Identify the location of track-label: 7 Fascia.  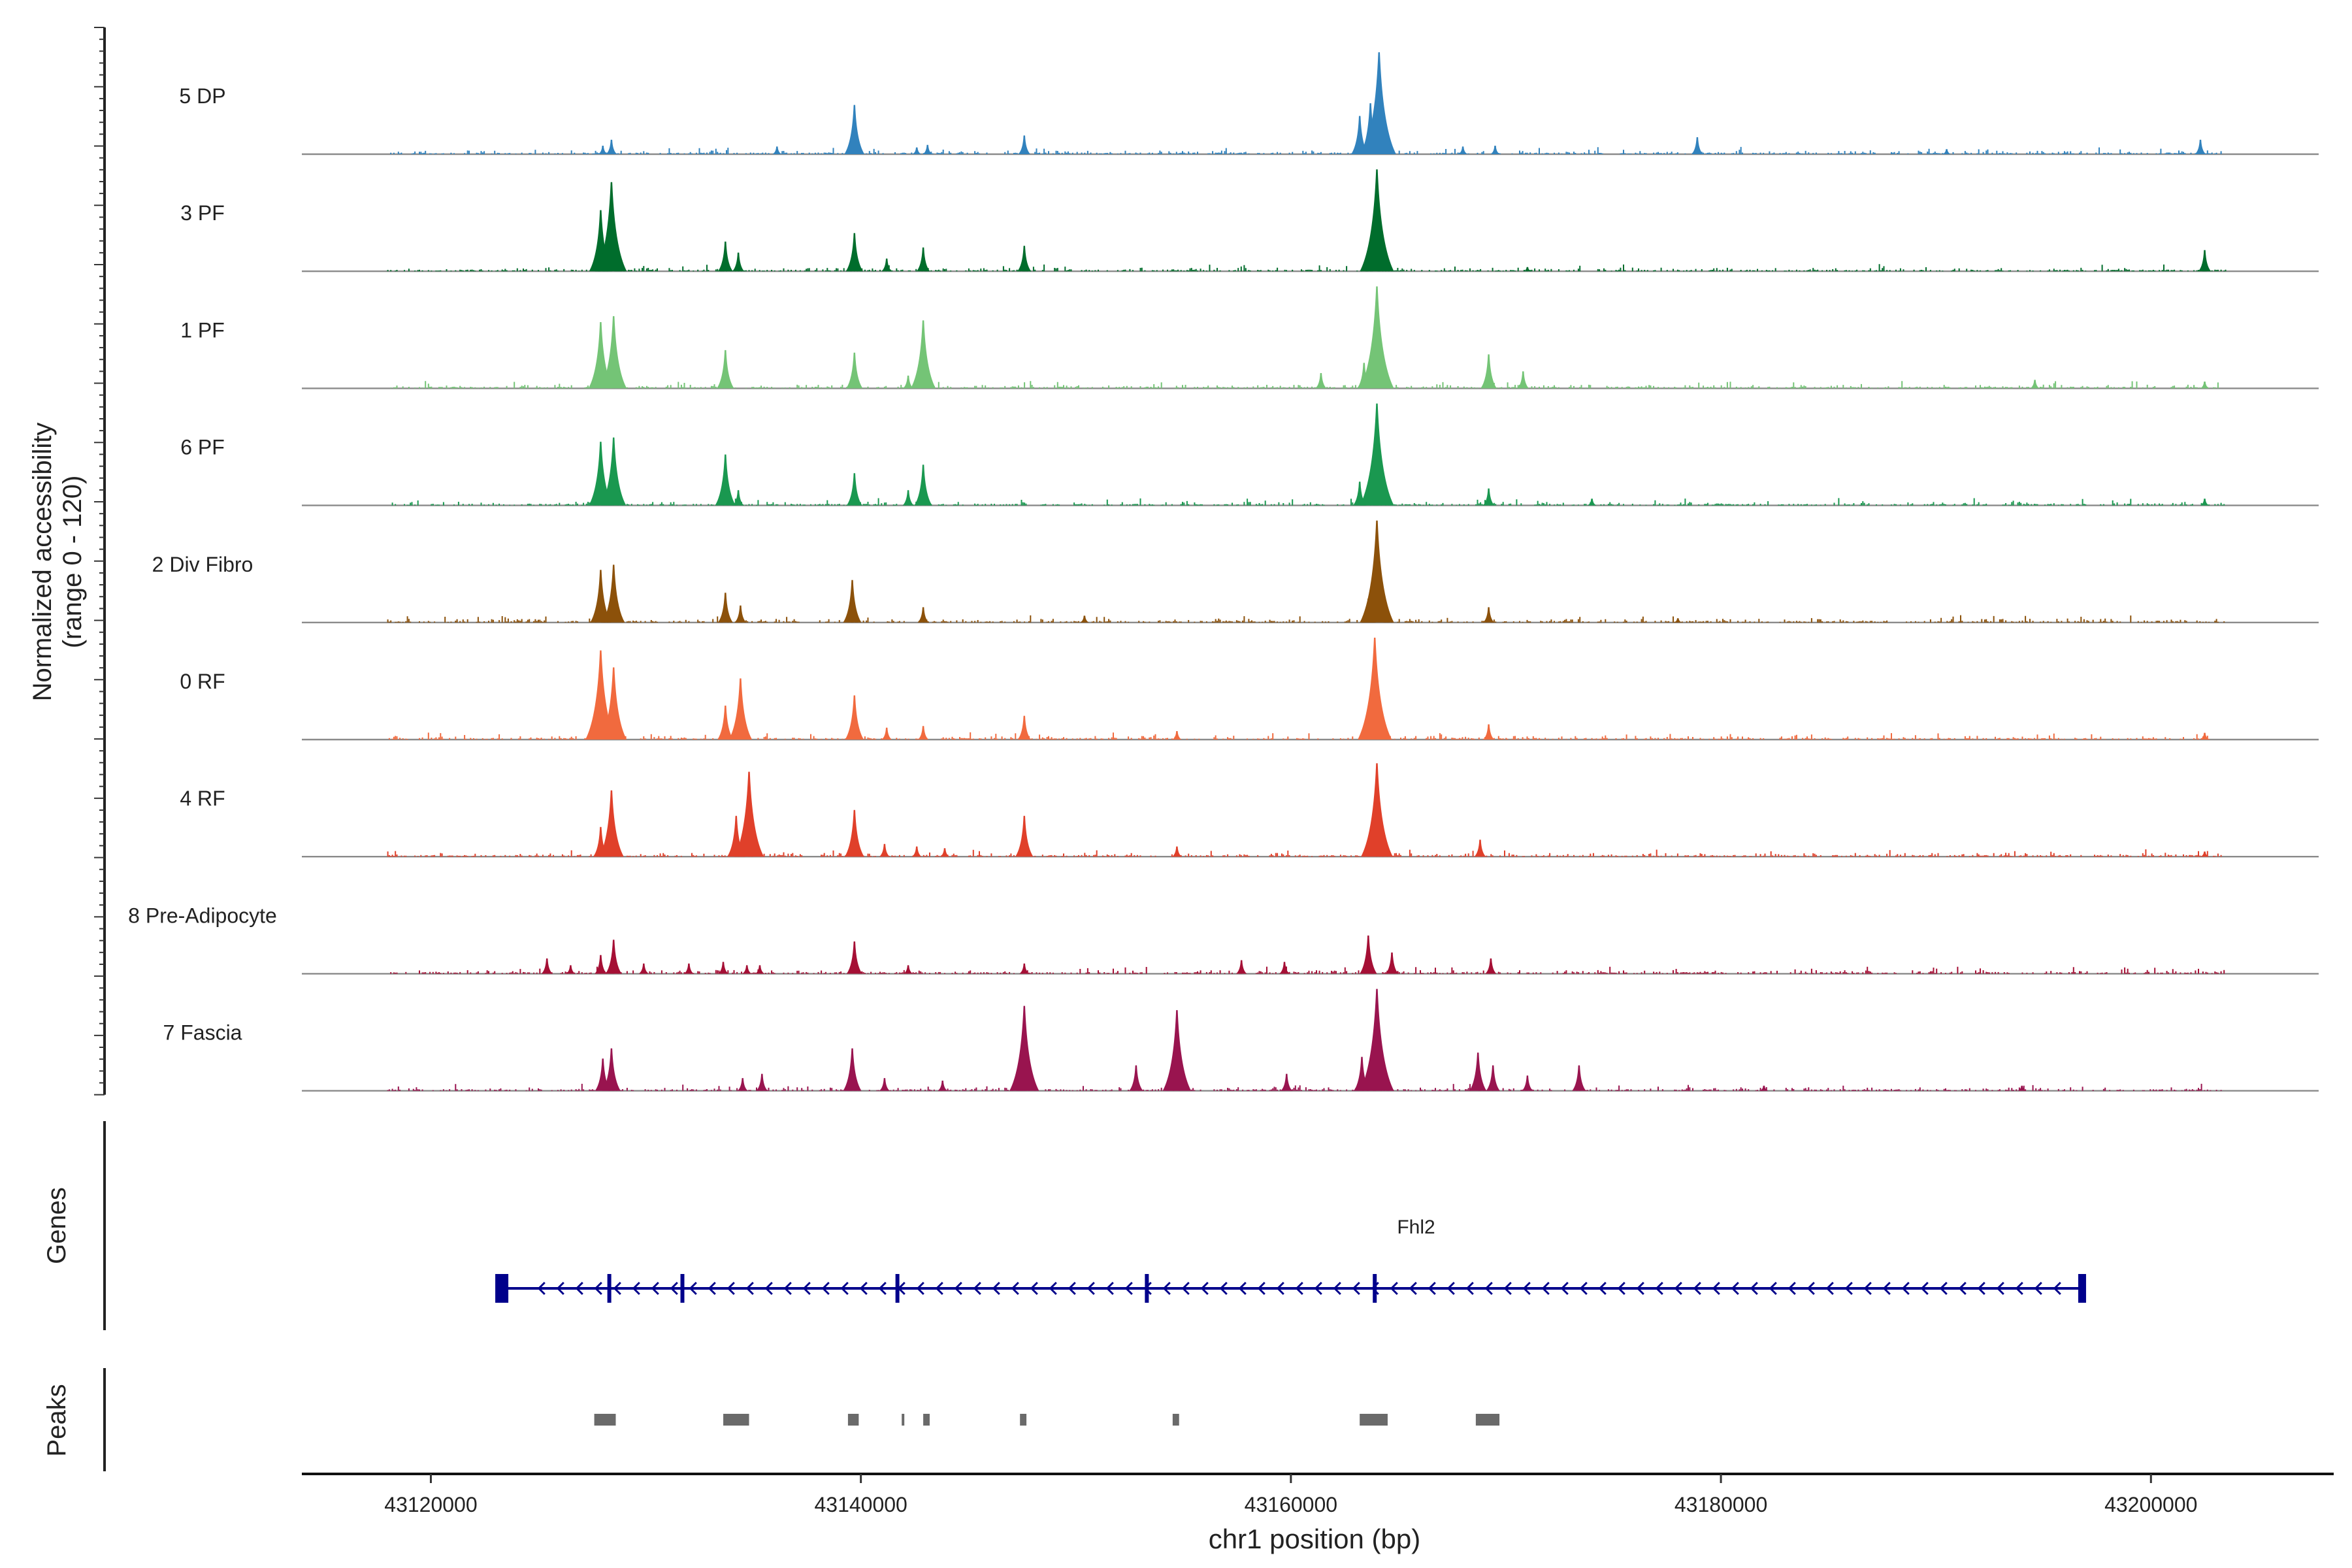
(202, 1033).